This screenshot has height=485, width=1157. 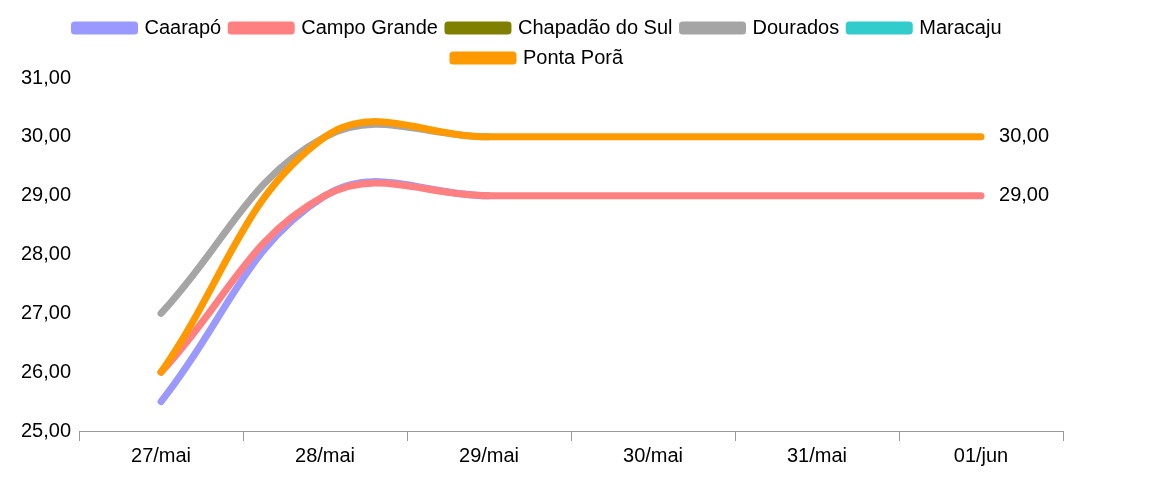 What do you see at coordinates (1024, 194) in the screenshot?
I see `annotation: 29,00` at bounding box center [1024, 194].